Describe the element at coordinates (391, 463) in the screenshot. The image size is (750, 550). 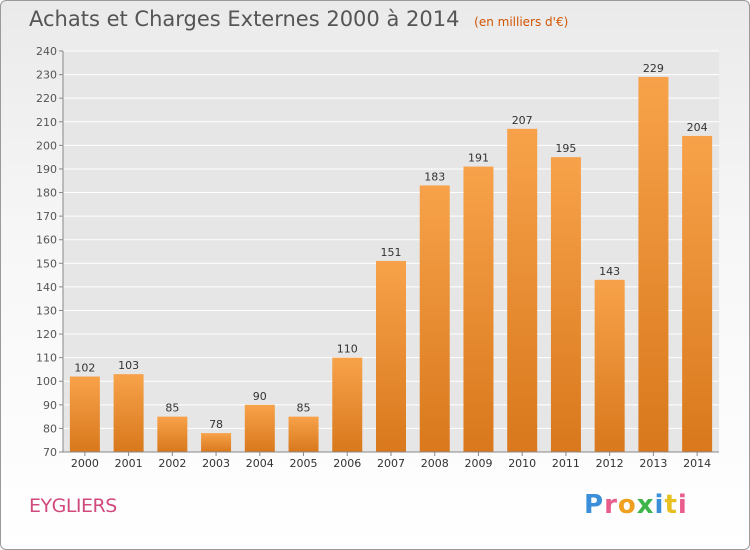
I see `x-tick-label: 2007` at that location.